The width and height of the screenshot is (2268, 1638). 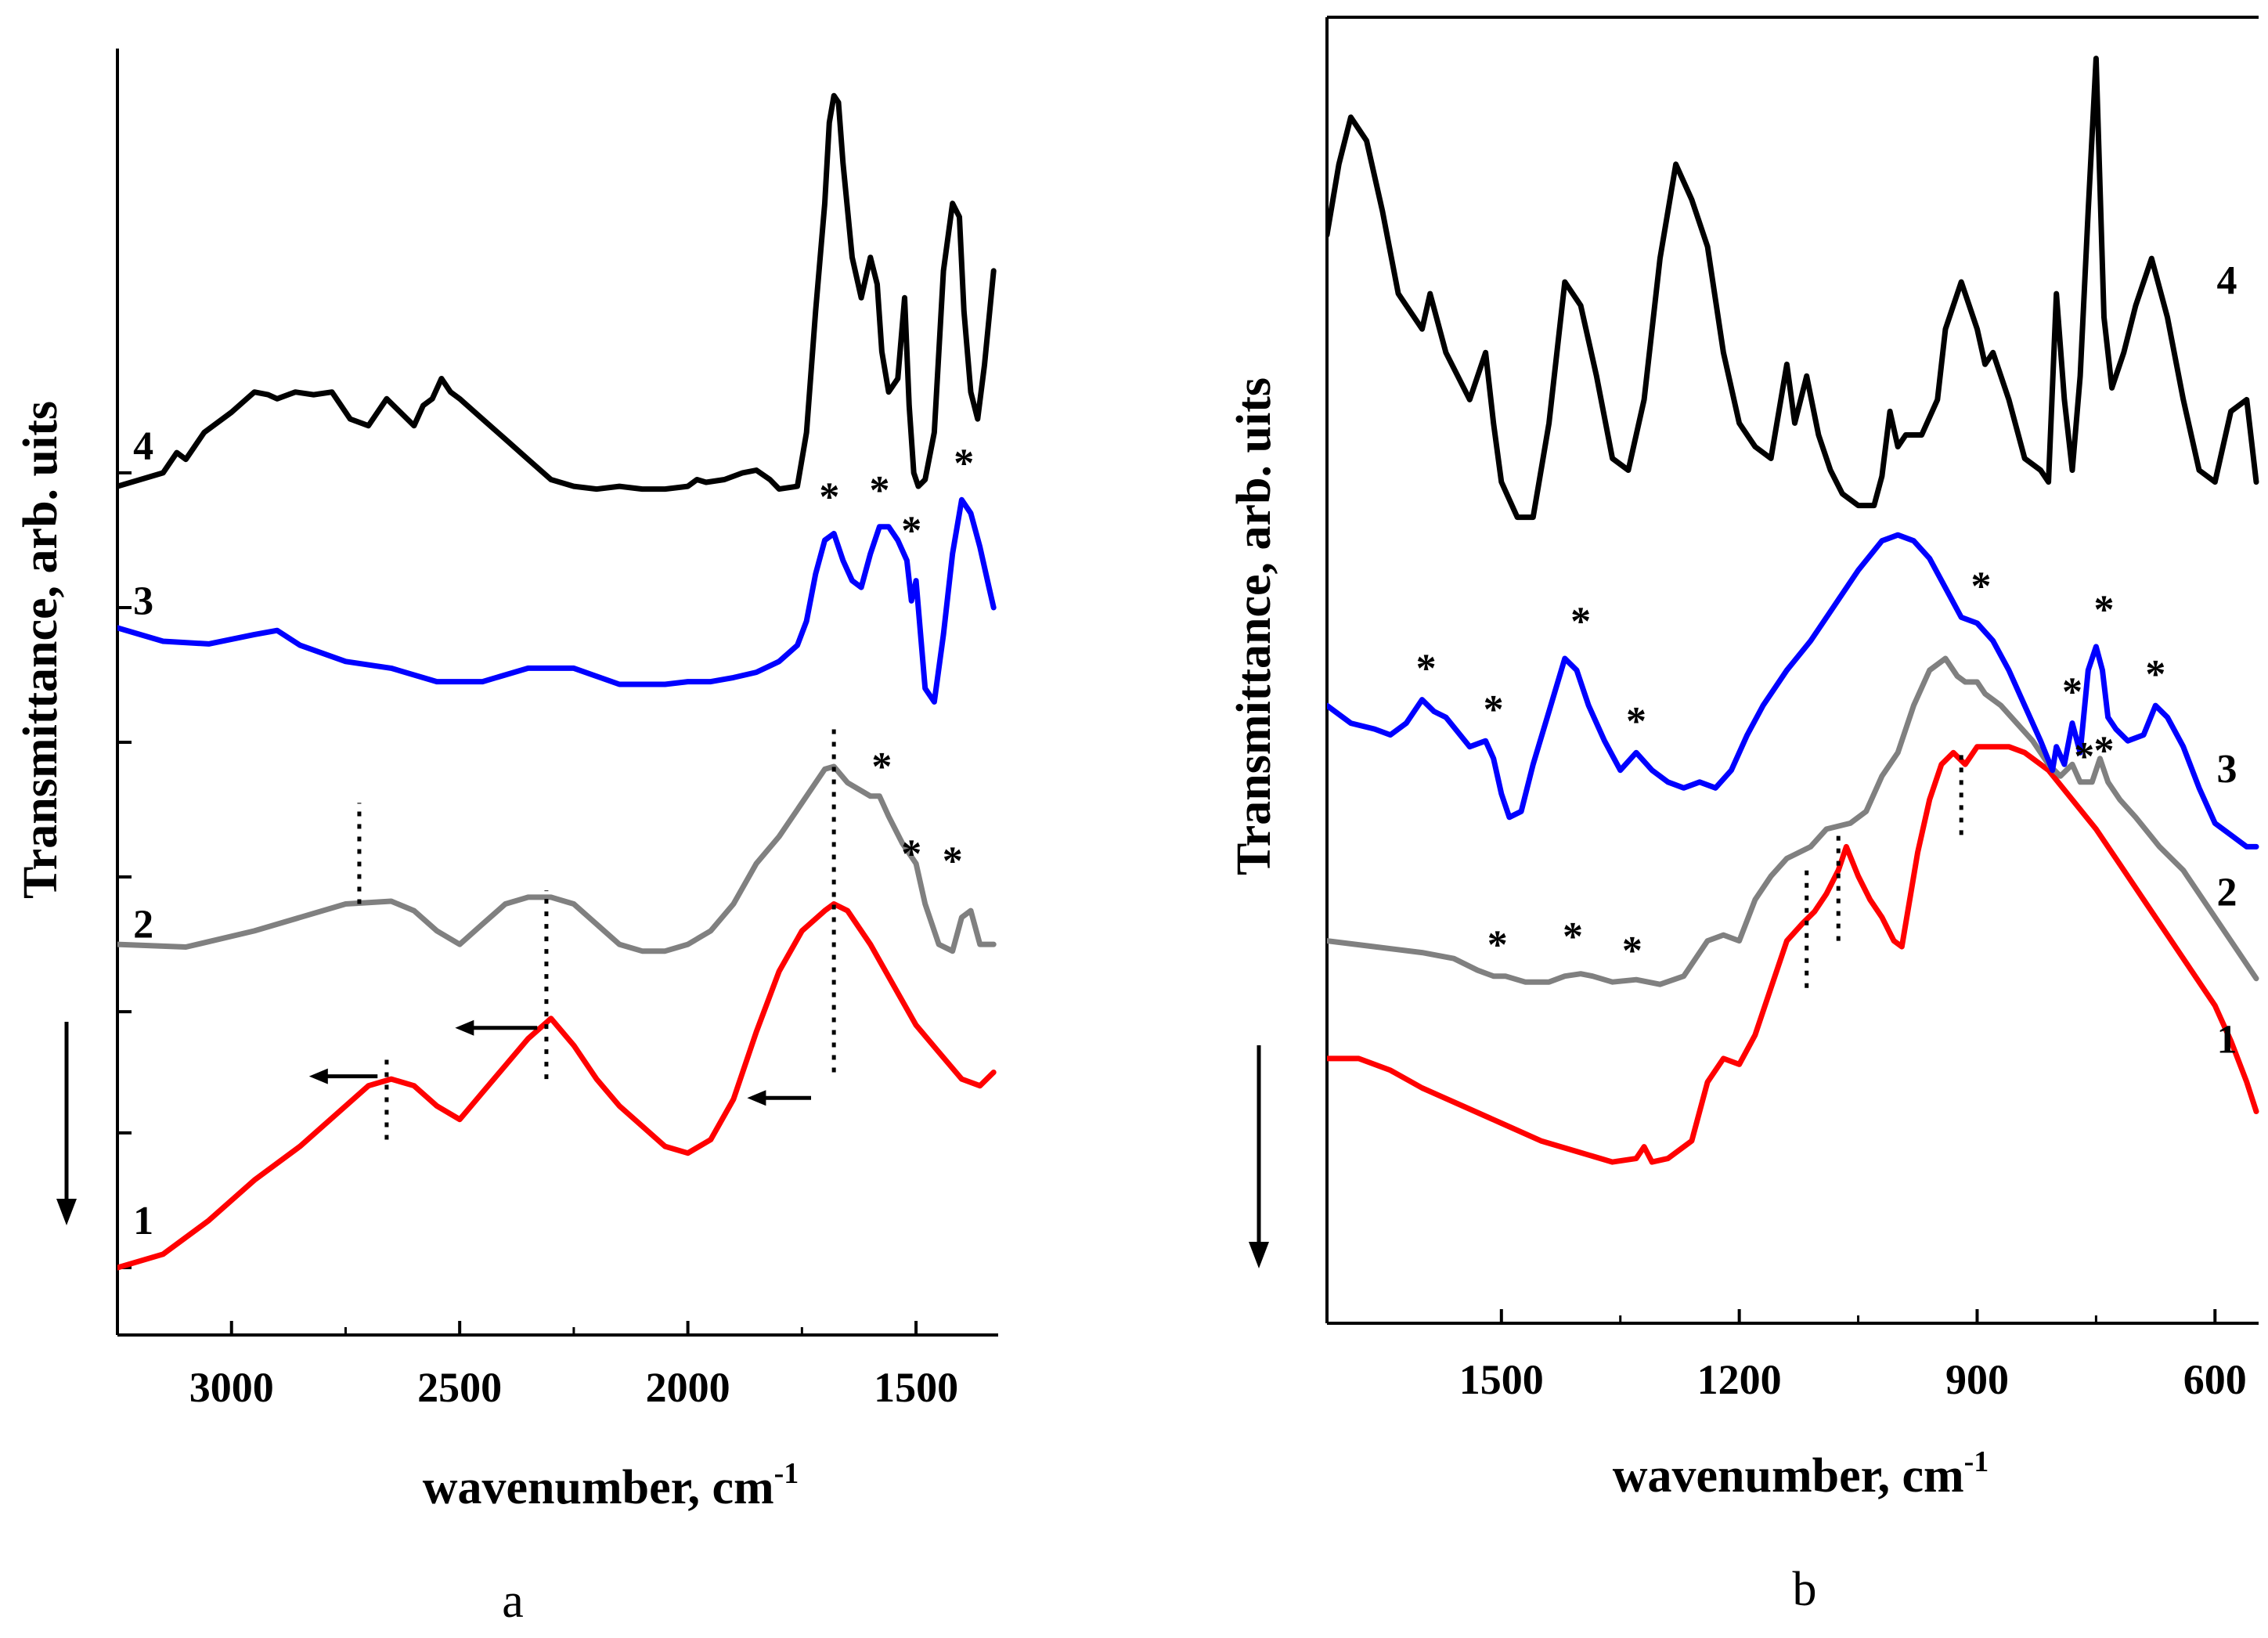 I want to click on x-tick-label: 2000, so click(x=688, y=1387).